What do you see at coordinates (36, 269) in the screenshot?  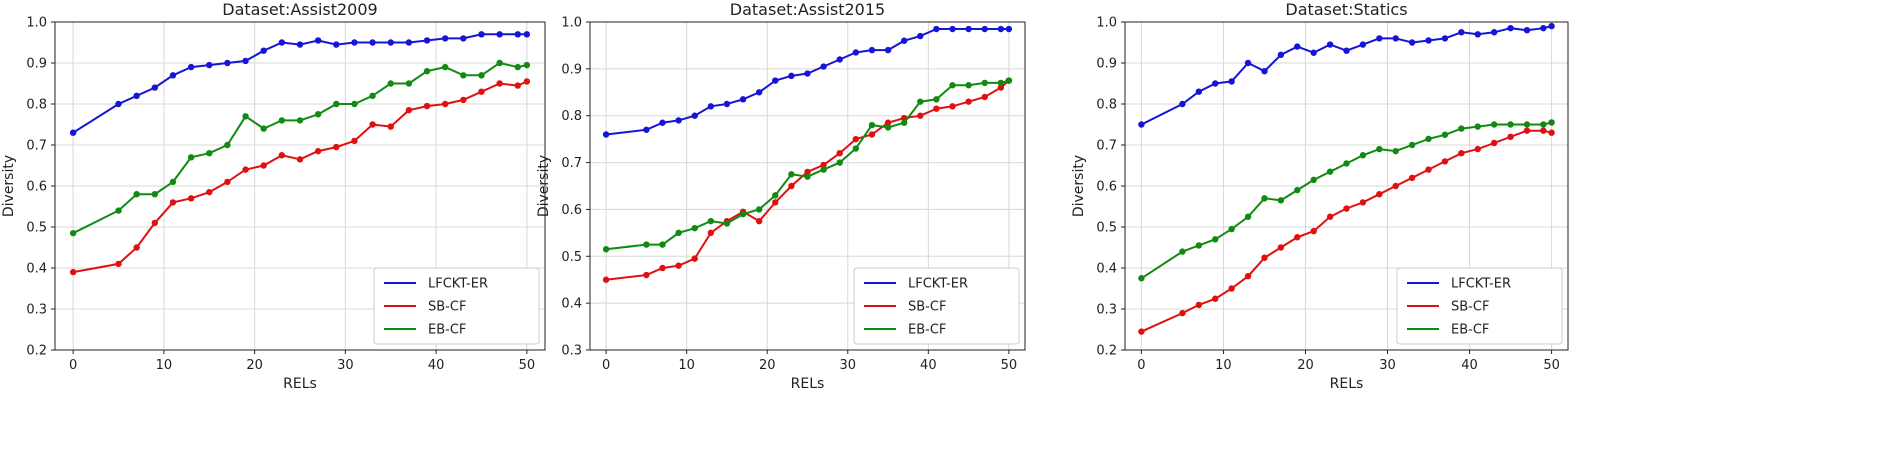 I see `y-tick-label: 0.4` at bounding box center [36, 269].